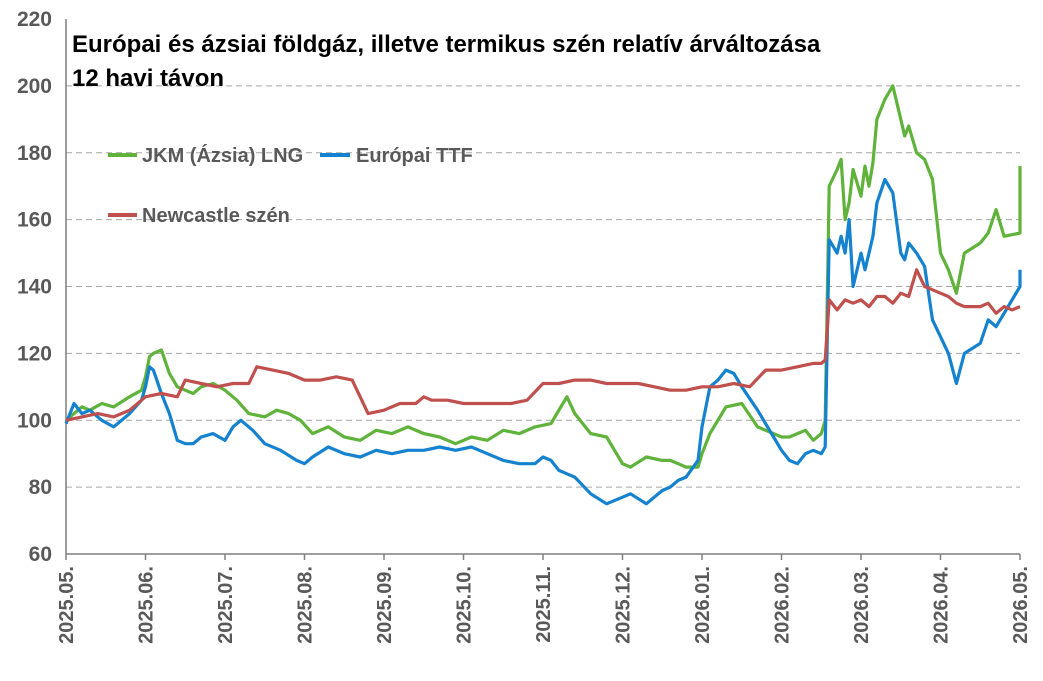 This screenshot has width=1043, height=681. What do you see at coordinates (67, 605) in the screenshot?
I see `x-tick-label: 2025.05.` at bounding box center [67, 605].